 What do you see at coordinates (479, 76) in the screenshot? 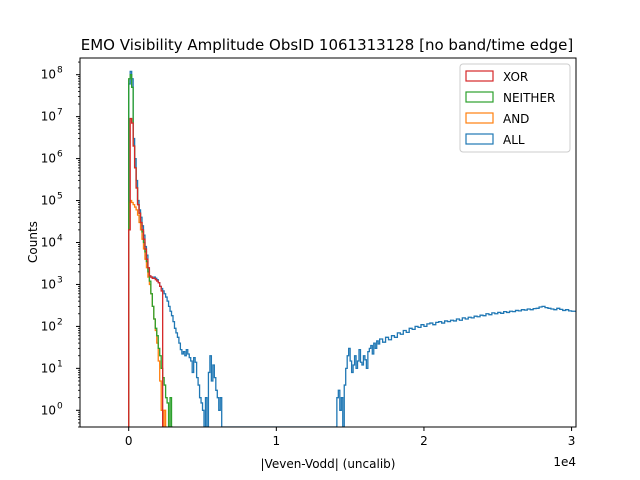
I see `legend-swatch-xor` at bounding box center [479, 76].